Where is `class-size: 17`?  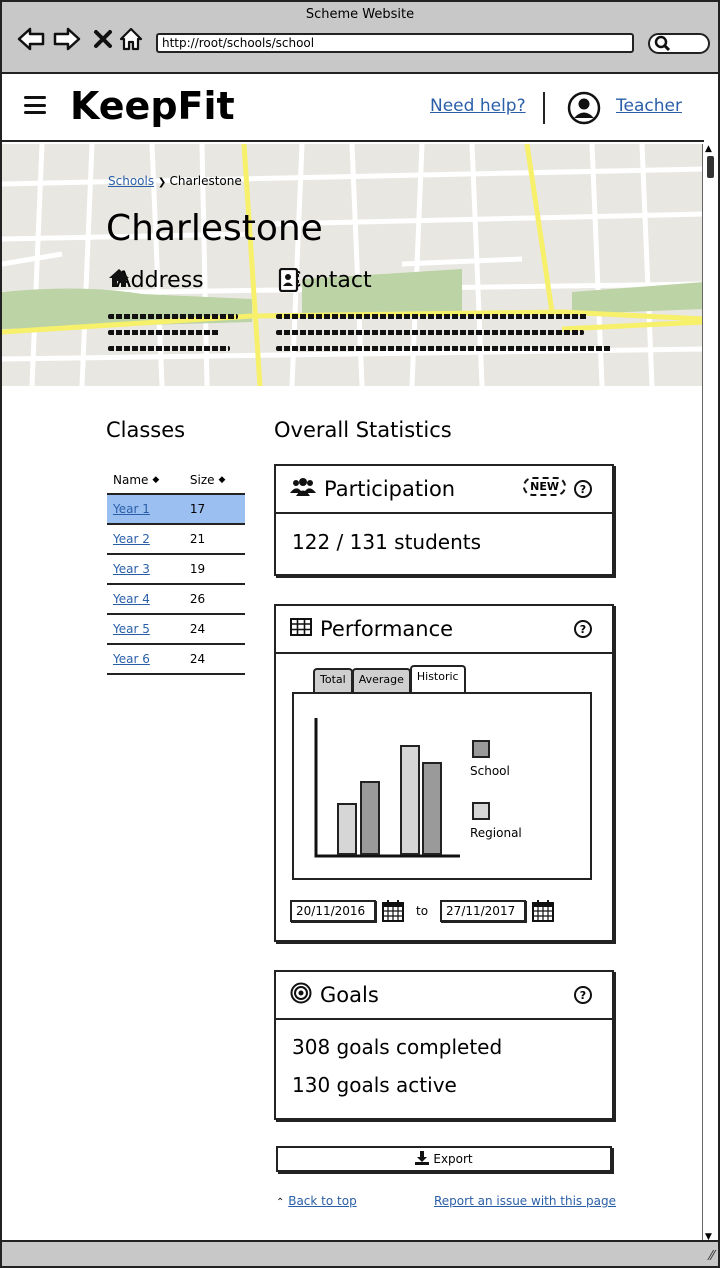
class-size: 17 is located at coordinates (214, 509).